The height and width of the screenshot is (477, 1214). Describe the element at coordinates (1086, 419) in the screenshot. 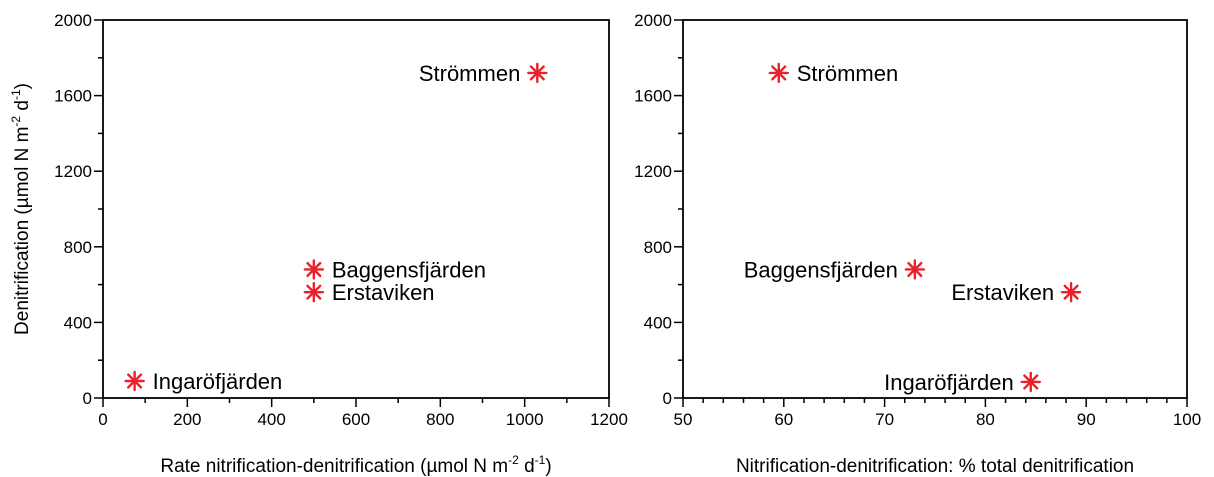

I see `x-tick-label: 90` at that location.